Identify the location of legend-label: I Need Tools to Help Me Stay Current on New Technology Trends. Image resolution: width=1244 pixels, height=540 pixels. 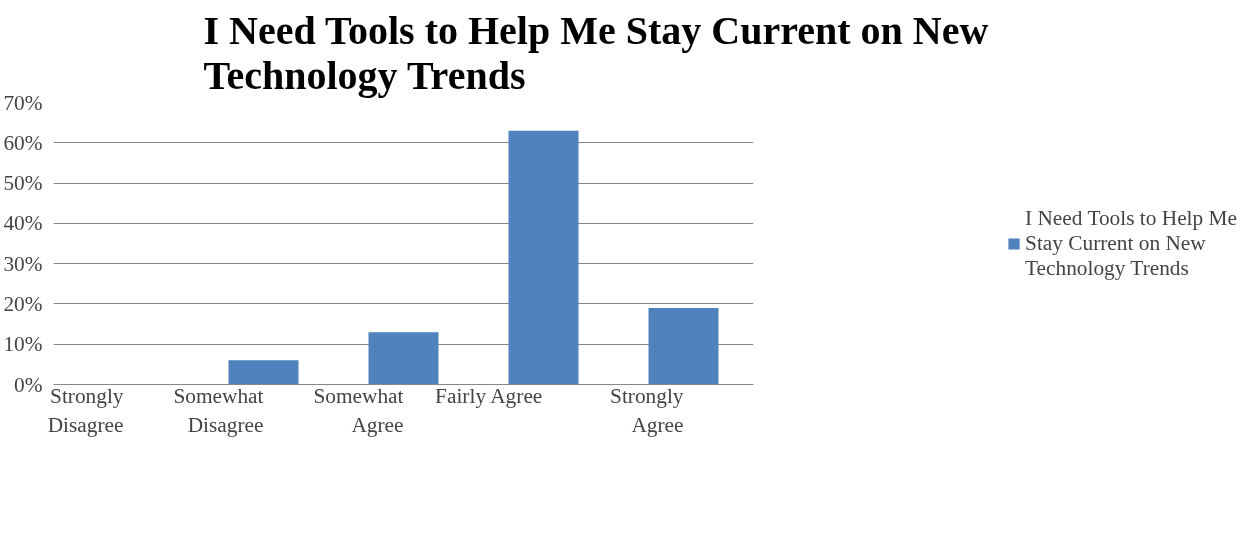
(1131, 243).